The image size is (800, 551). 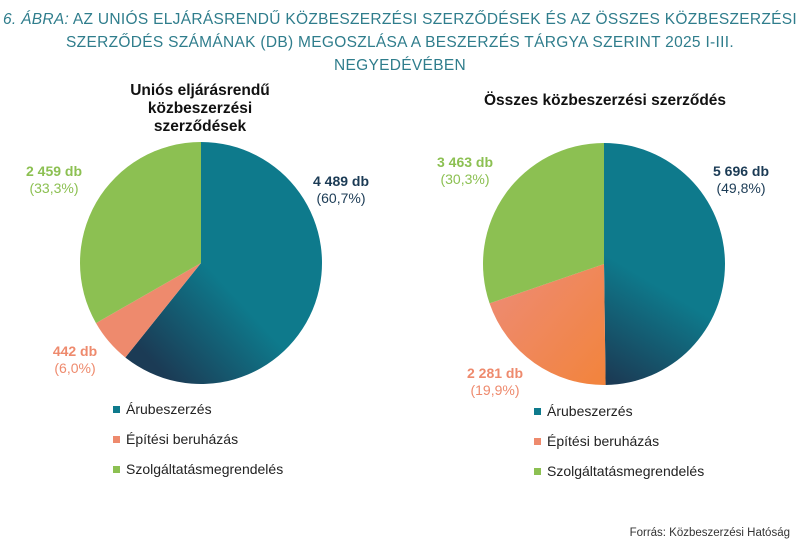 I want to click on pie1-percent-label-1: (60,7%), so click(x=340, y=198).